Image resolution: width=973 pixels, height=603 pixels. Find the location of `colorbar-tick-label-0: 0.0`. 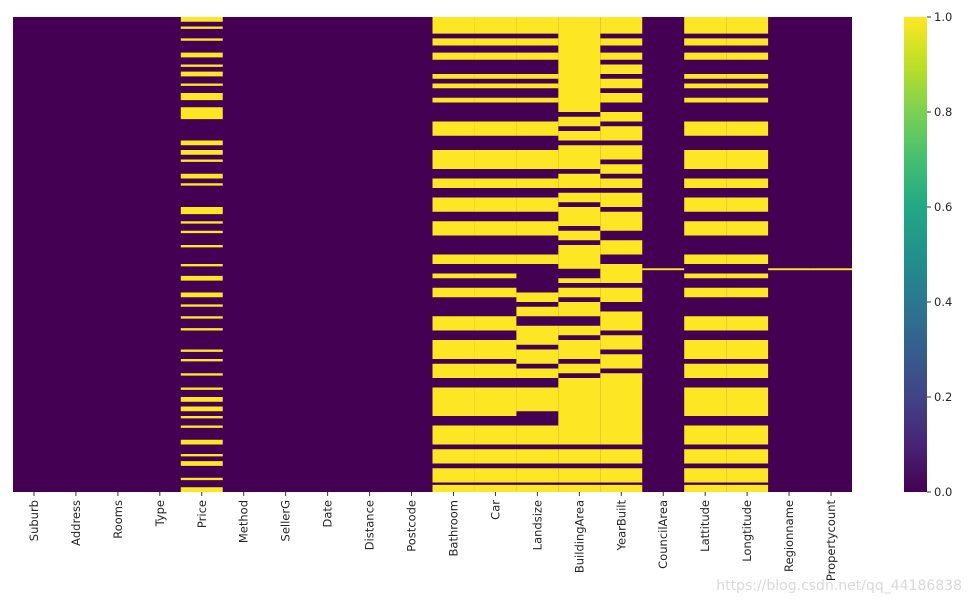

colorbar-tick-label-0: 0.0 is located at coordinates (943, 492).